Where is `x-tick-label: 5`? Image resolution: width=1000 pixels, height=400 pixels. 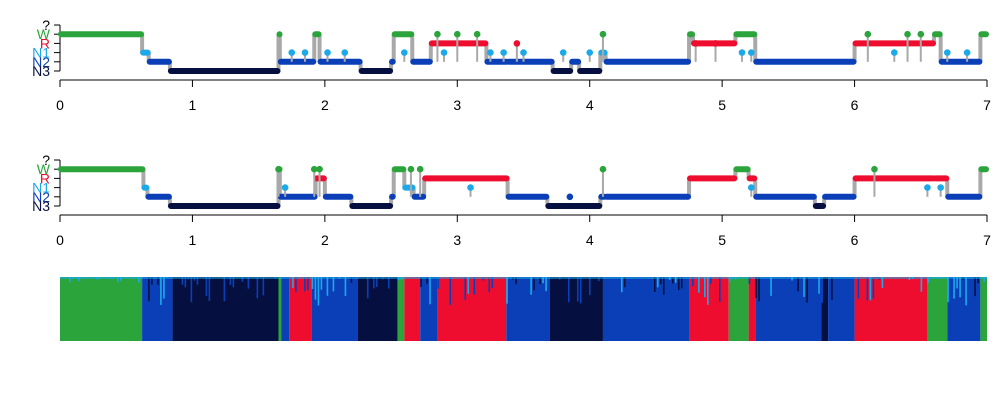
x-tick-label: 5 is located at coordinates (722, 105).